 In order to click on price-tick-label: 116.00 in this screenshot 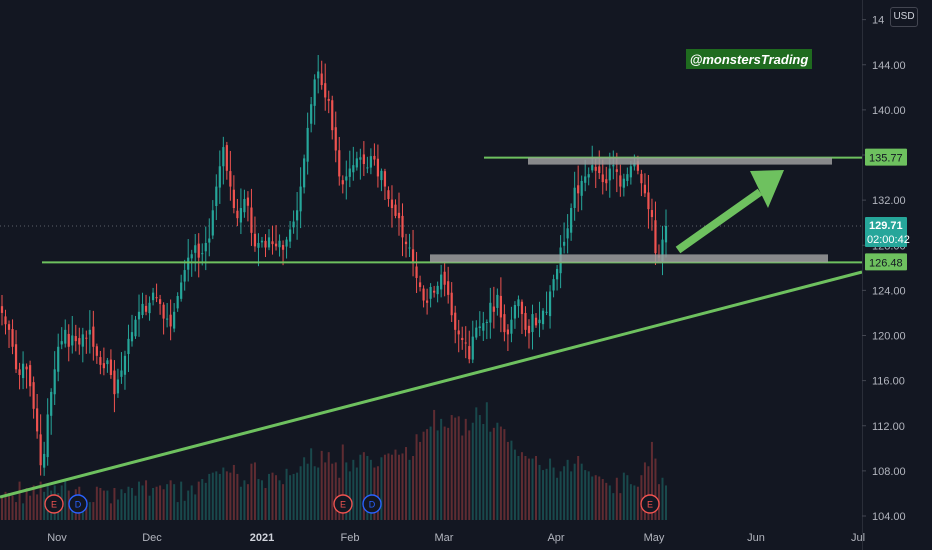, I will do `click(888, 382)`.